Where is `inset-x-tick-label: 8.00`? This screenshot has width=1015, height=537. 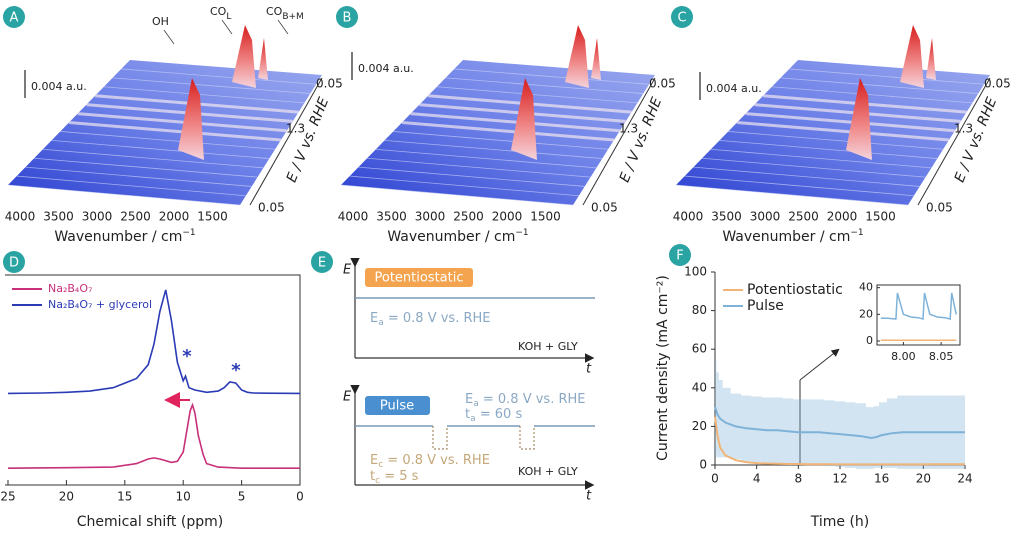 inset-x-tick-label: 8.00 is located at coordinates (903, 356).